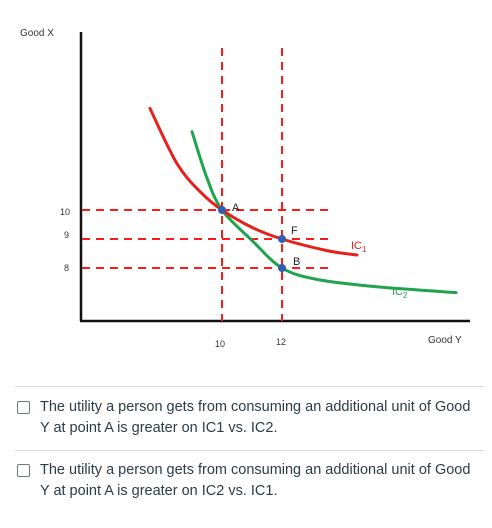 The width and height of the screenshot is (492, 528). I want to click on curve-label-ic1: IC1, so click(359, 247).